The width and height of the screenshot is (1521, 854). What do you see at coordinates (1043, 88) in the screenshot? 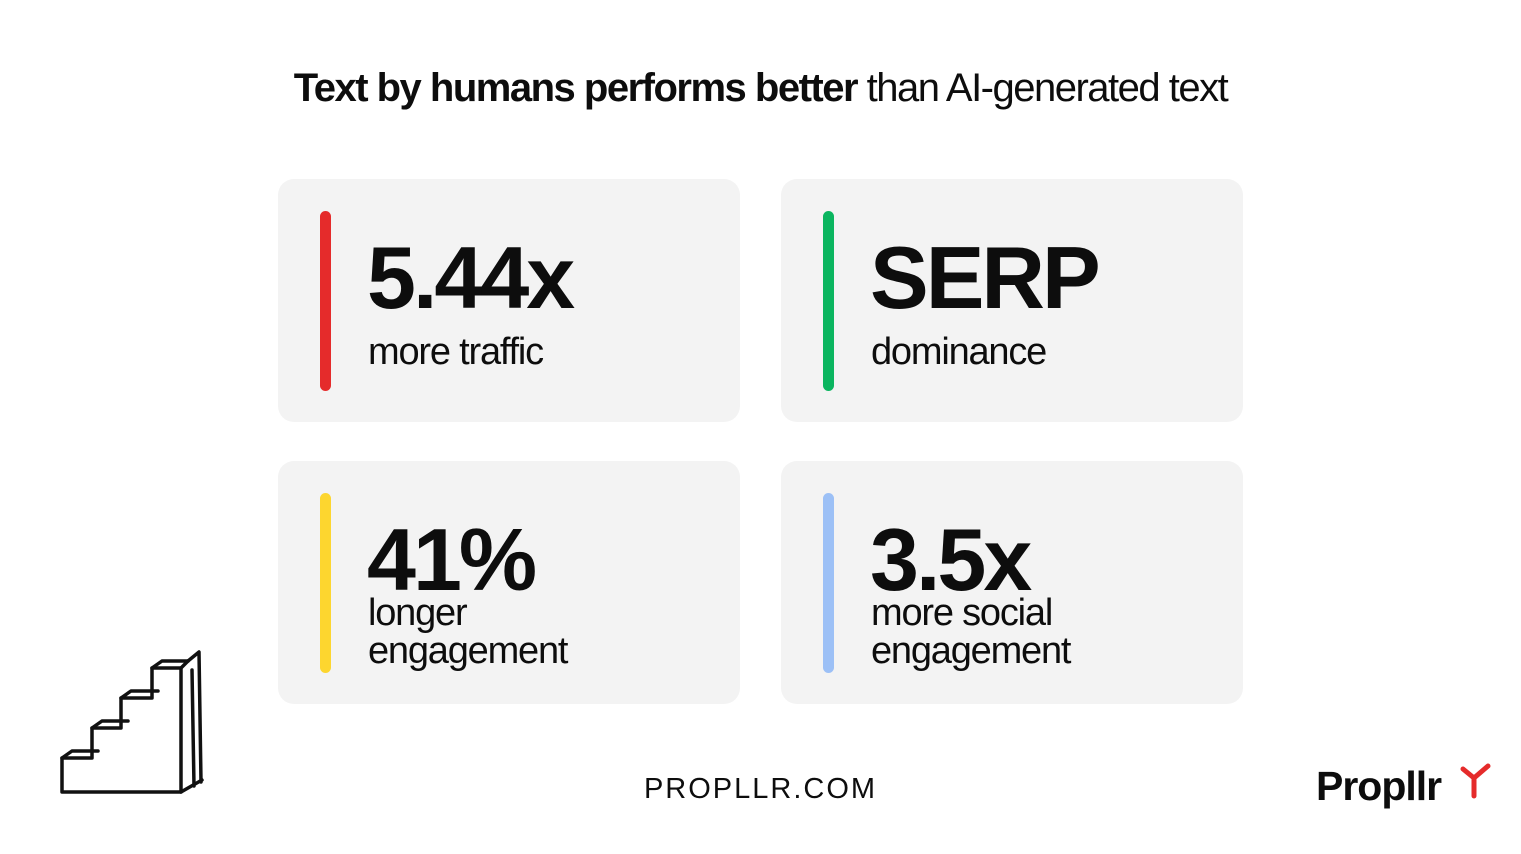
I see `title-light: than AI-generated text` at bounding box center [1043, 88].